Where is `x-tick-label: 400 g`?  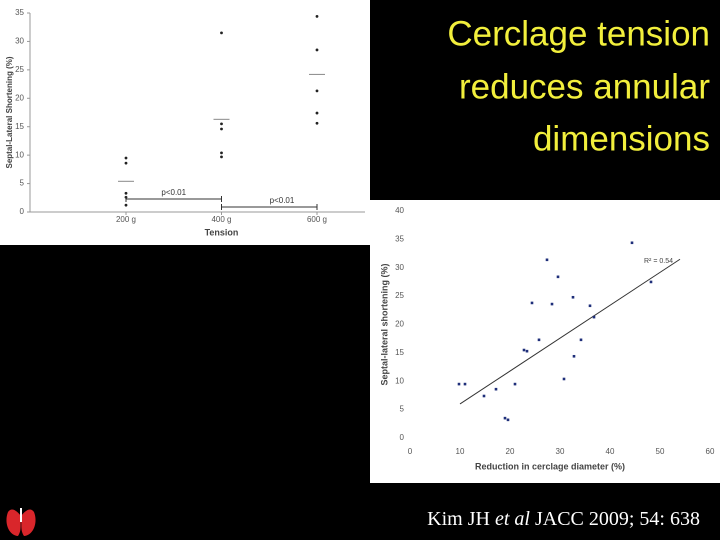 x-tick-label: 400 g is located at coordinates (221, 219).